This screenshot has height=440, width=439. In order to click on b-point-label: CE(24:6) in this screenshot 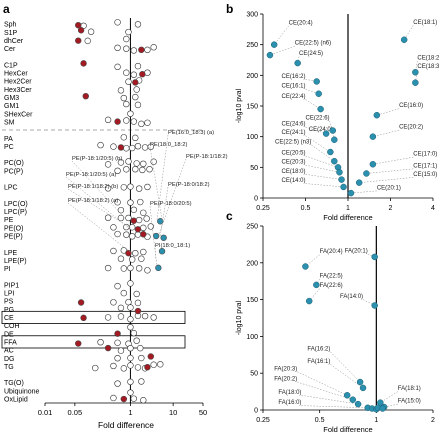, I will do `click(293, 125)`.